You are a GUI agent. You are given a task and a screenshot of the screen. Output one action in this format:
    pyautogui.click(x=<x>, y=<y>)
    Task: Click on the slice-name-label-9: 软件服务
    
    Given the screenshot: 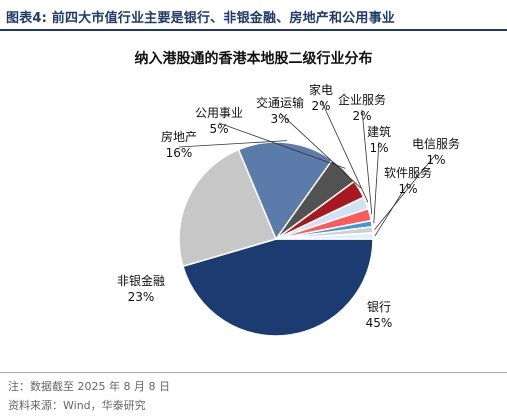 What is the action you would take?
    pyautogui.click(x=408, y=172)
    